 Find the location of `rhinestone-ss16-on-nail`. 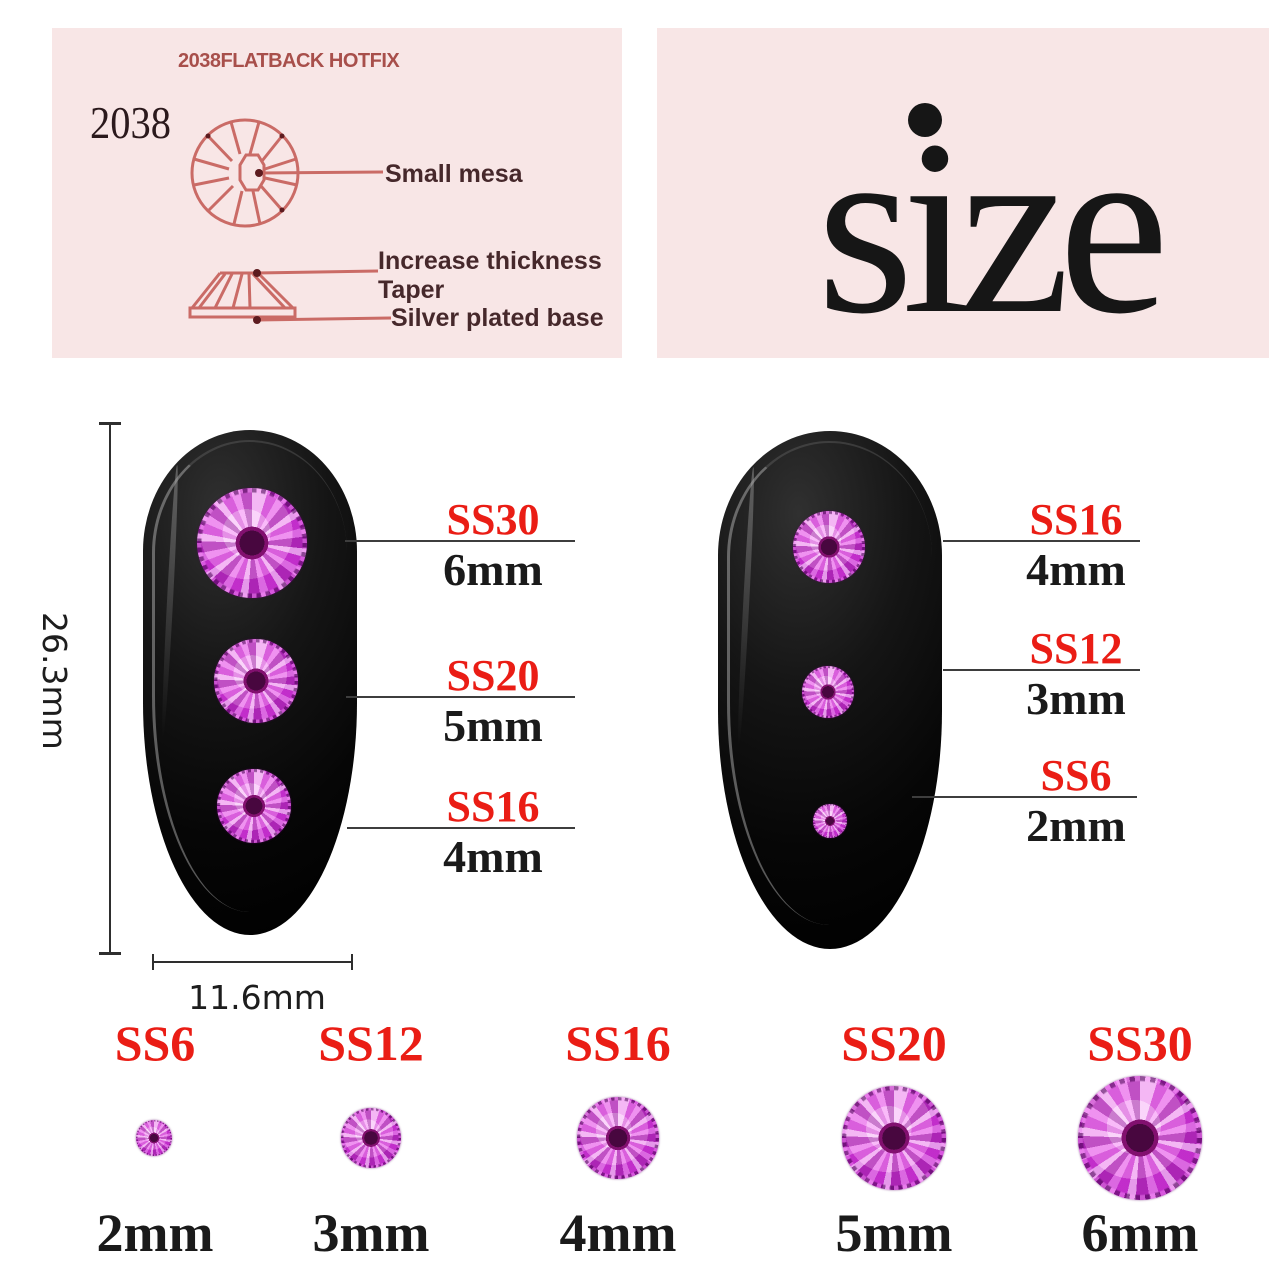

rhinestone-ss16-on-nail is located at coordinates (254, 806).